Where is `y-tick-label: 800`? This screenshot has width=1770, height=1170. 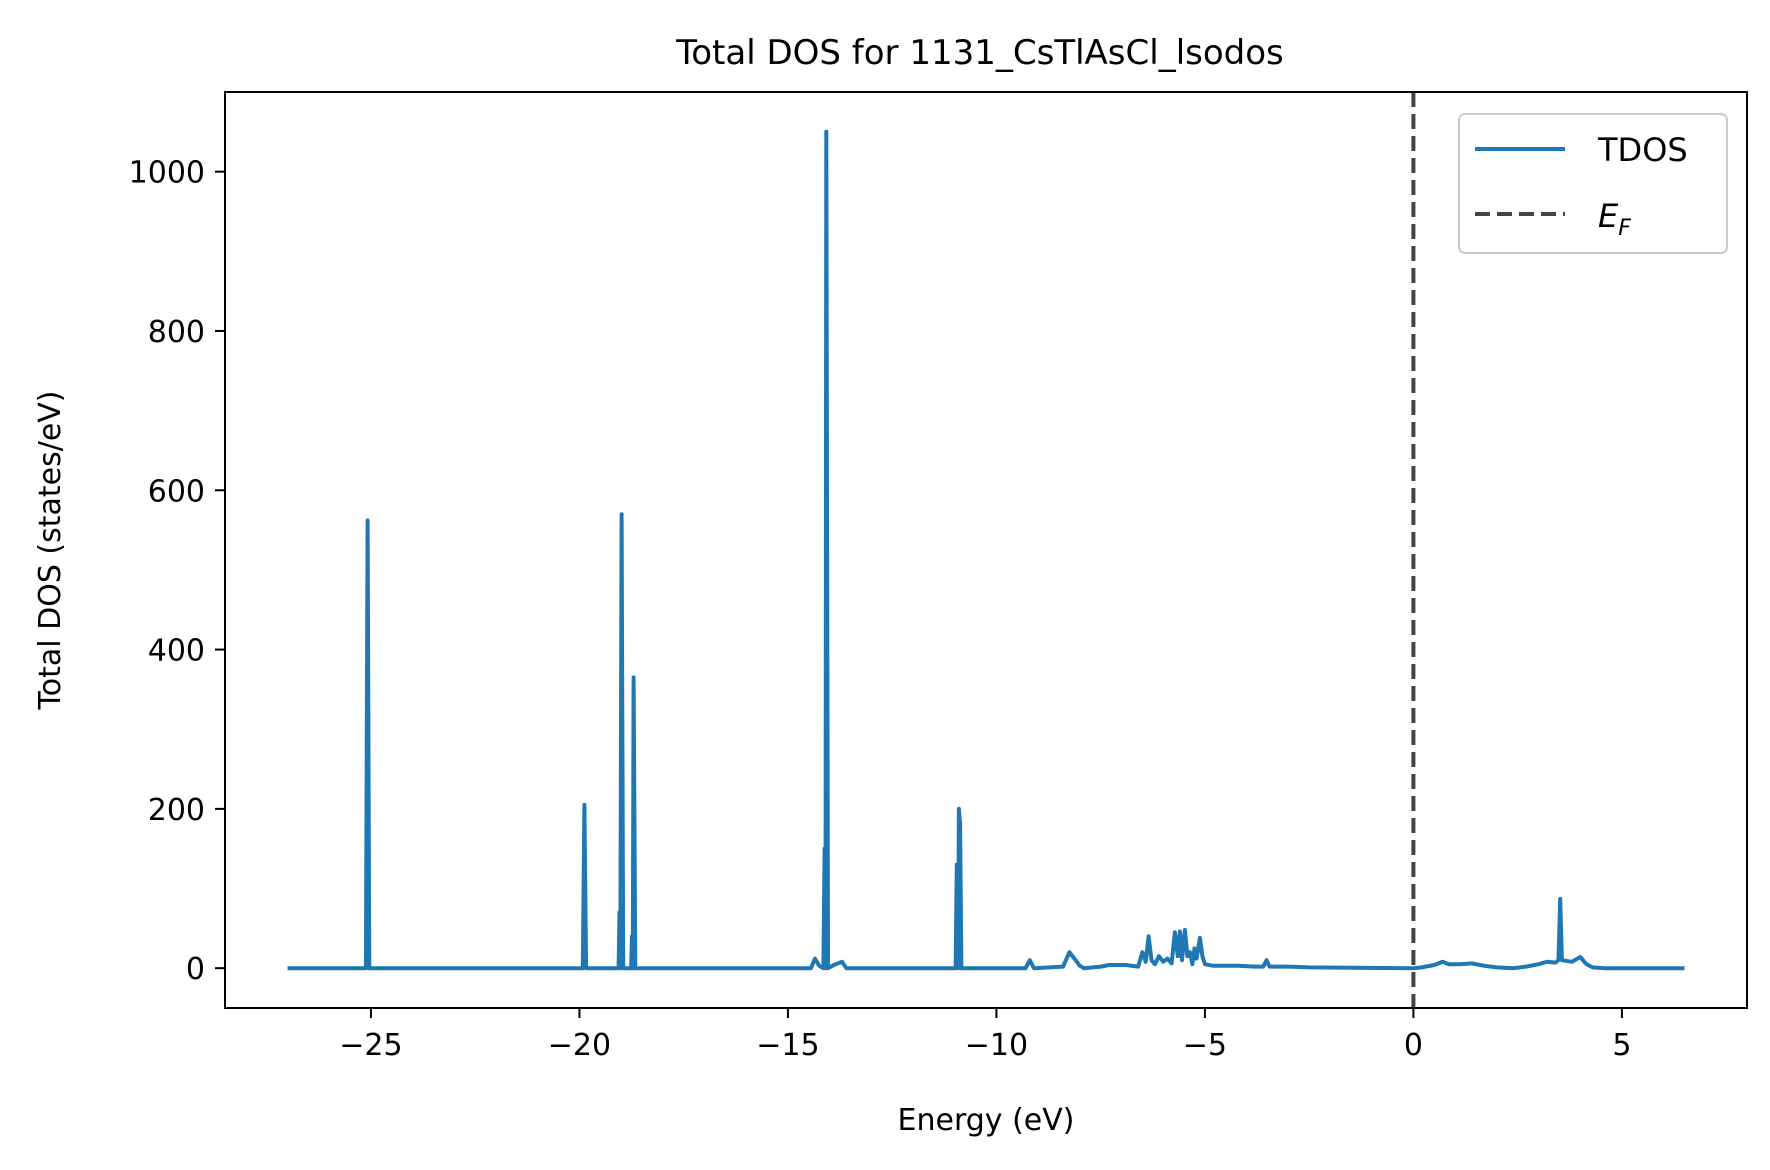
y-tick-label: 800 is located at coordinates (176, 332).